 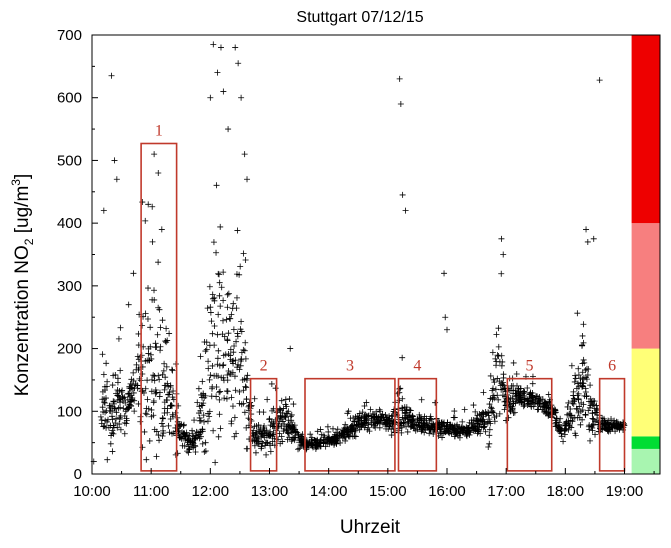 I want to click on x-tick-label: 19:00, so click(x=625, y=491).